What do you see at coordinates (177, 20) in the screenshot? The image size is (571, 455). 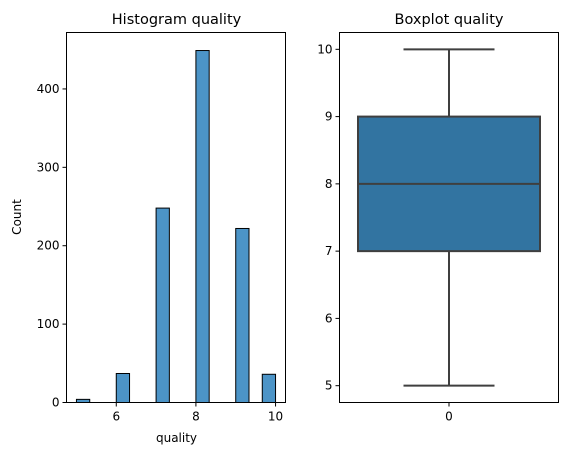 I see `histogram-title: Histogram quality` at bounding box center [177, 20].